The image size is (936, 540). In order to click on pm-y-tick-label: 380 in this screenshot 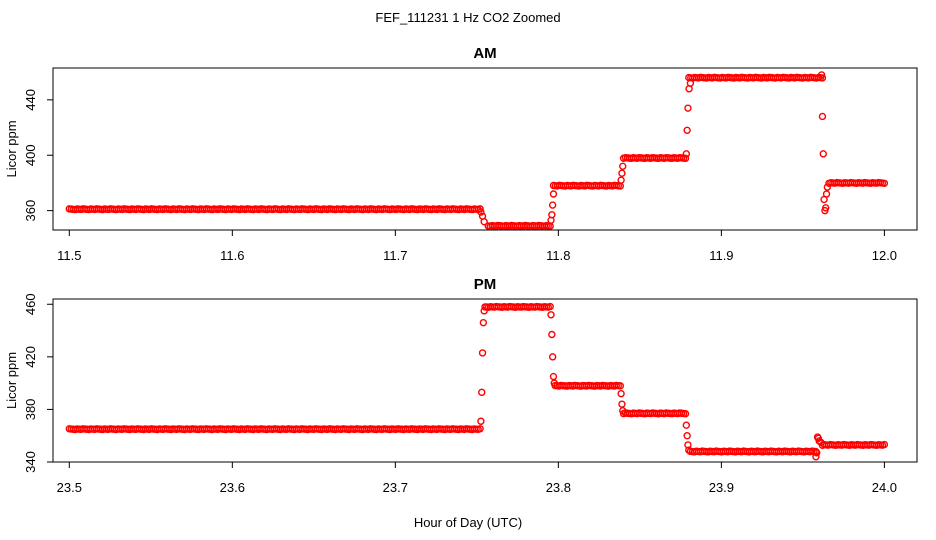, I will do `click(30, 410)`.